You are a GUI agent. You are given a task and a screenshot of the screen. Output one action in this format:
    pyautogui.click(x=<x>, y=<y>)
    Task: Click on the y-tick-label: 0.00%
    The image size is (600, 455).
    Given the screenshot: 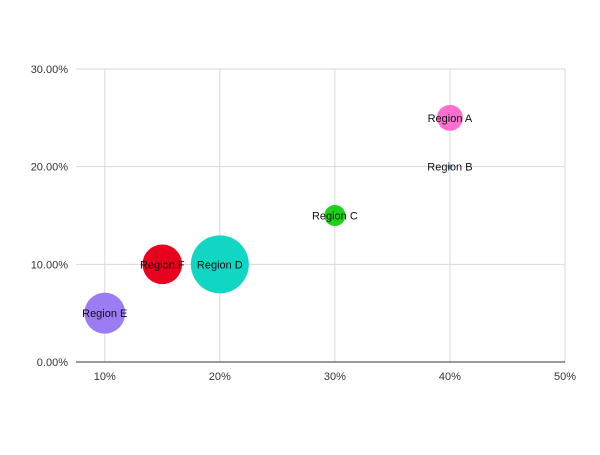 What is the action you would take?
    pyautogui.click(x=52, y=363)
    